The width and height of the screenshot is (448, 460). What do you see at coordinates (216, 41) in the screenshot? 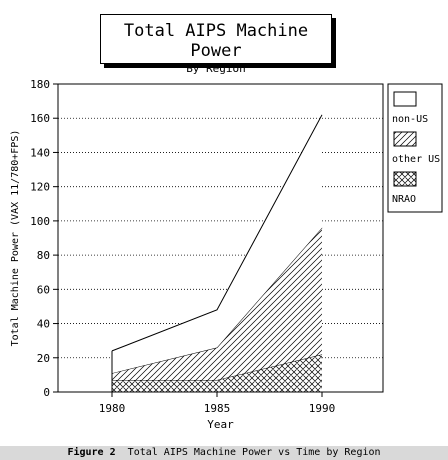
I see `chart-title: Total AIPS Machine Power` at bounding box center [216, 41].